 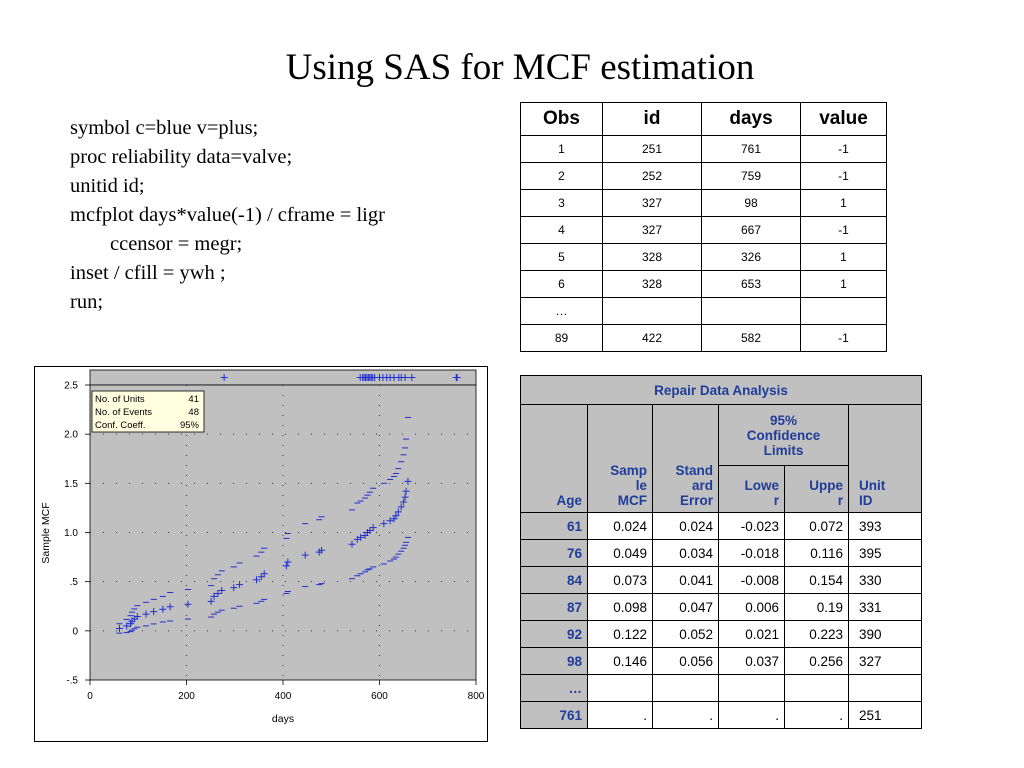 What do you see at coordinates (783, 450) in the screenshot?
I see `header-line: Limits` at bounding box center [783, 450].